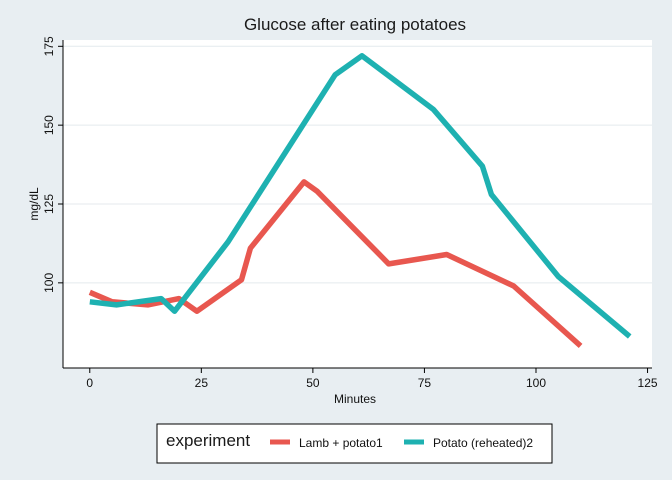 The width and height of the screenshot is (672, 480). I want to click on legend-label-lamb-potato: Lamb + potato1, so click(341, 443).